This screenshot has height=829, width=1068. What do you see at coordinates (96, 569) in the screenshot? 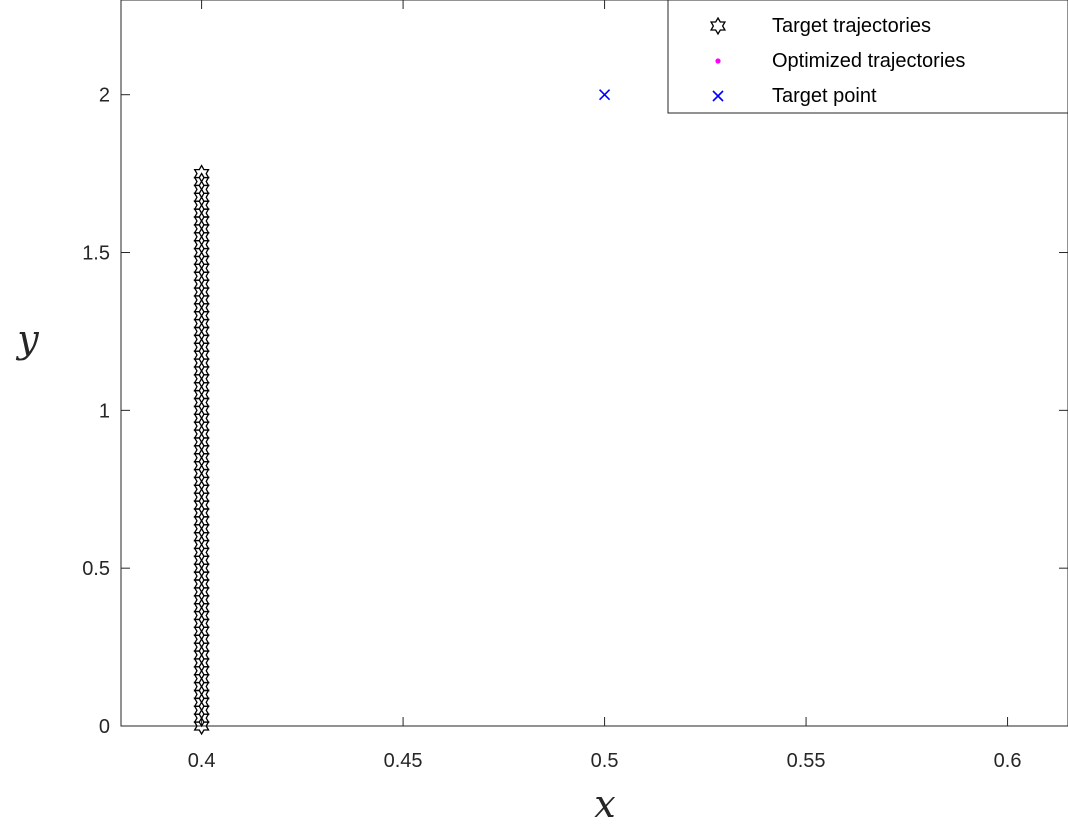
I see `y-tick-label: 0.5` at bounding box center [96, 569].